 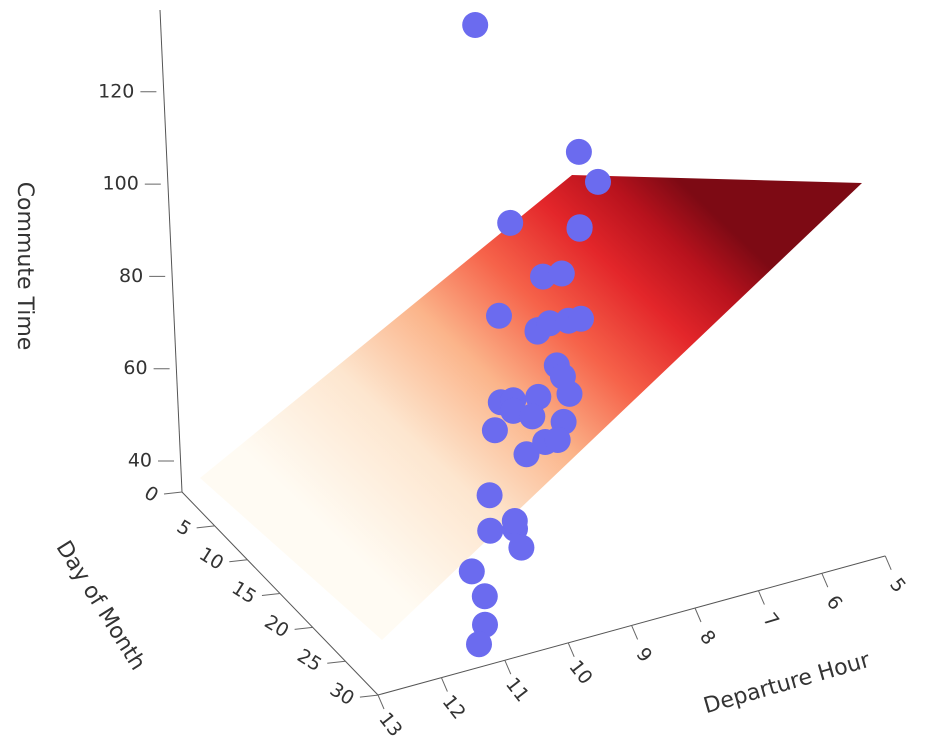 What do you see at coordinates (140, 461) in the screenshot?
I see `z-tick-label: 40` at bounding box center [140, 461].